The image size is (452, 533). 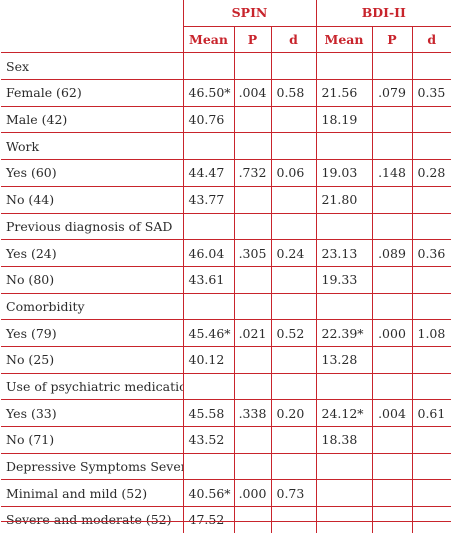 What do you see at coordinates (343, 279) in the screenshot?
I see `bdi-mean-cell: 19.33` at bounding box center [343, 279].